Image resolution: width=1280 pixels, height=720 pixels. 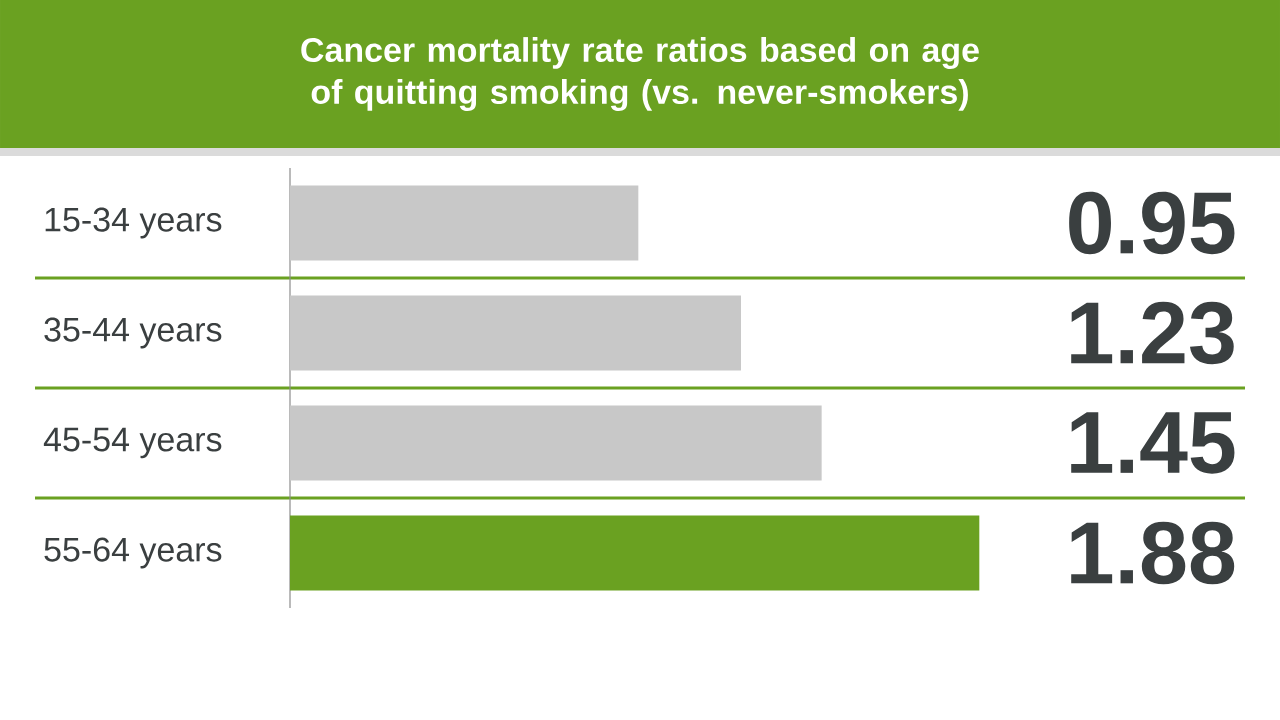 I want to click on y-tick-label: 45-54 years, so click(x=132, y=443).